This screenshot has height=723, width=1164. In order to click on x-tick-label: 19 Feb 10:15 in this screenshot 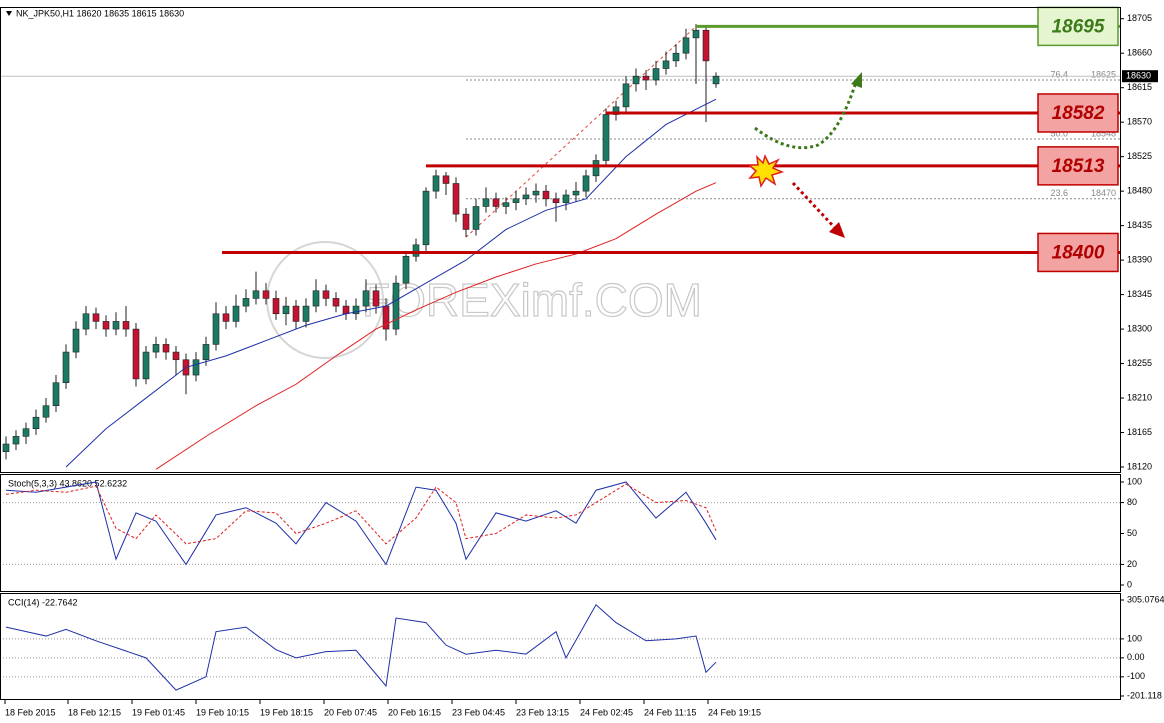, I will do `click(222, 712)`.